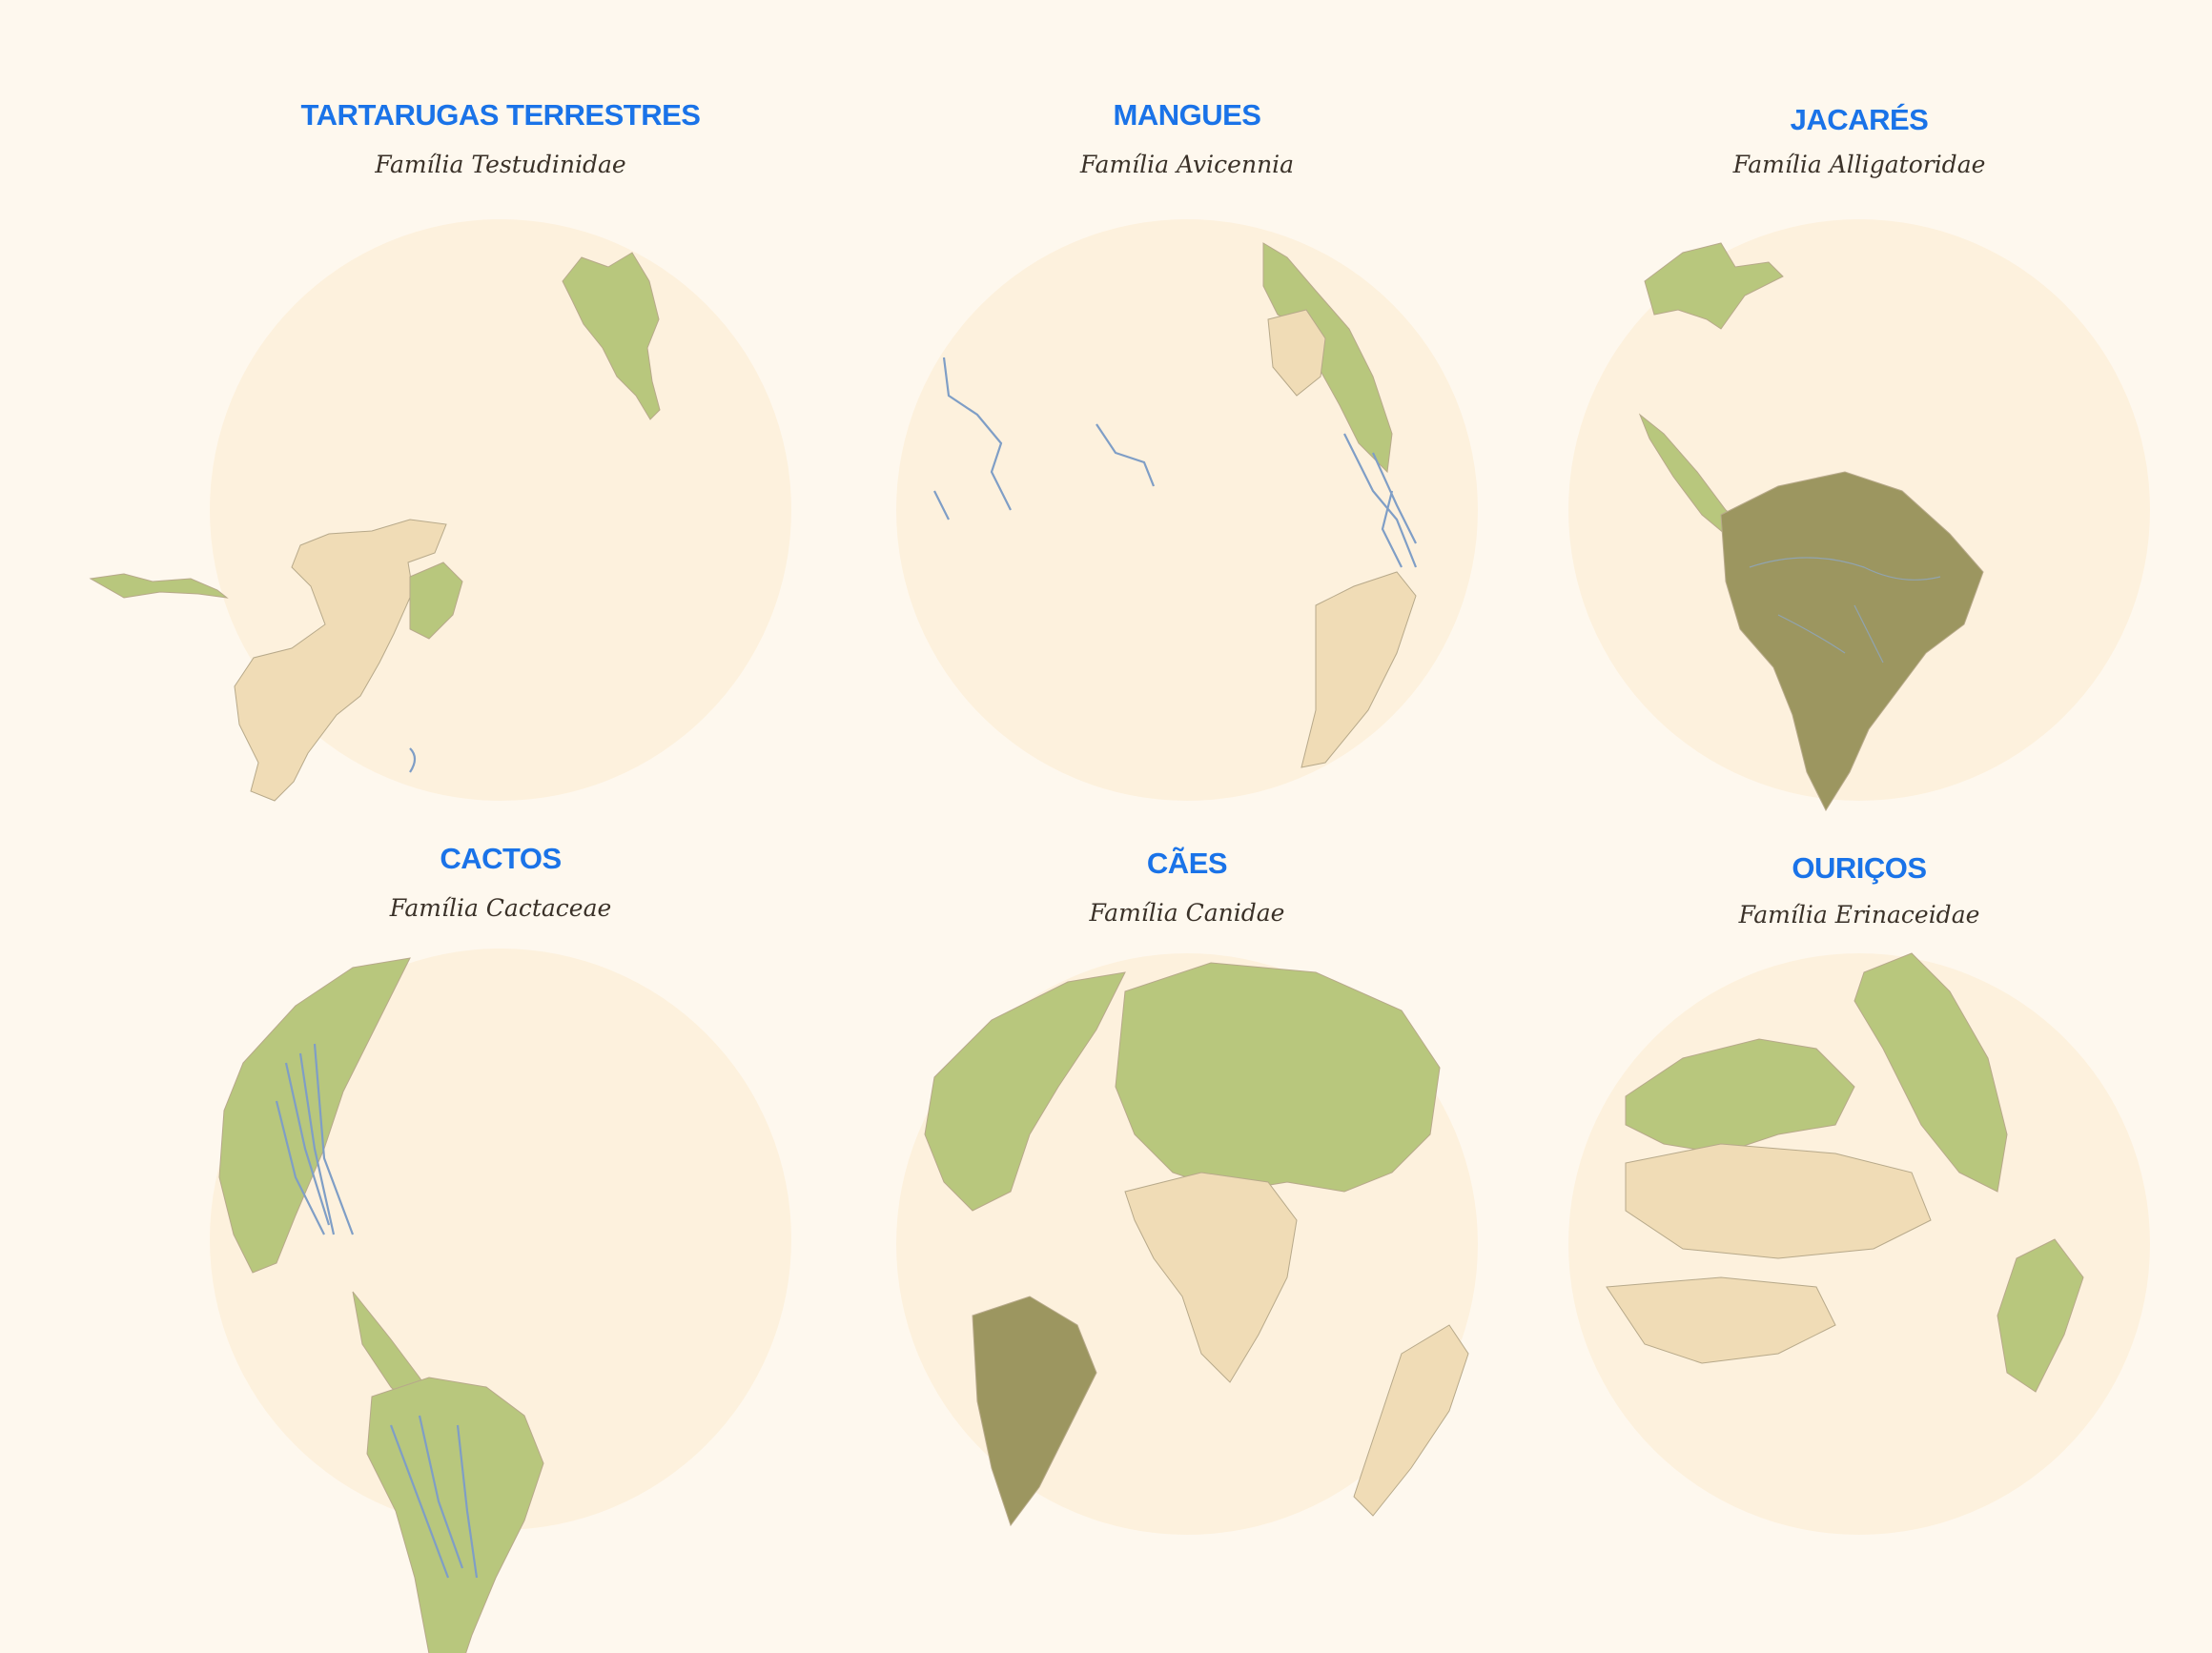  Describe the element at coordinates (1931, 1072) in the screenshot. I see `landmass-asia-east` at that location.